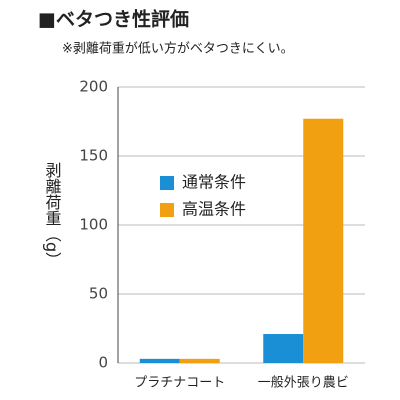 This screenshot has height=400, width=400. What do you see at coordinates (103, 363) in the screenshot?
I see `y-tick-label: 0` at bounding box center [103, 363].